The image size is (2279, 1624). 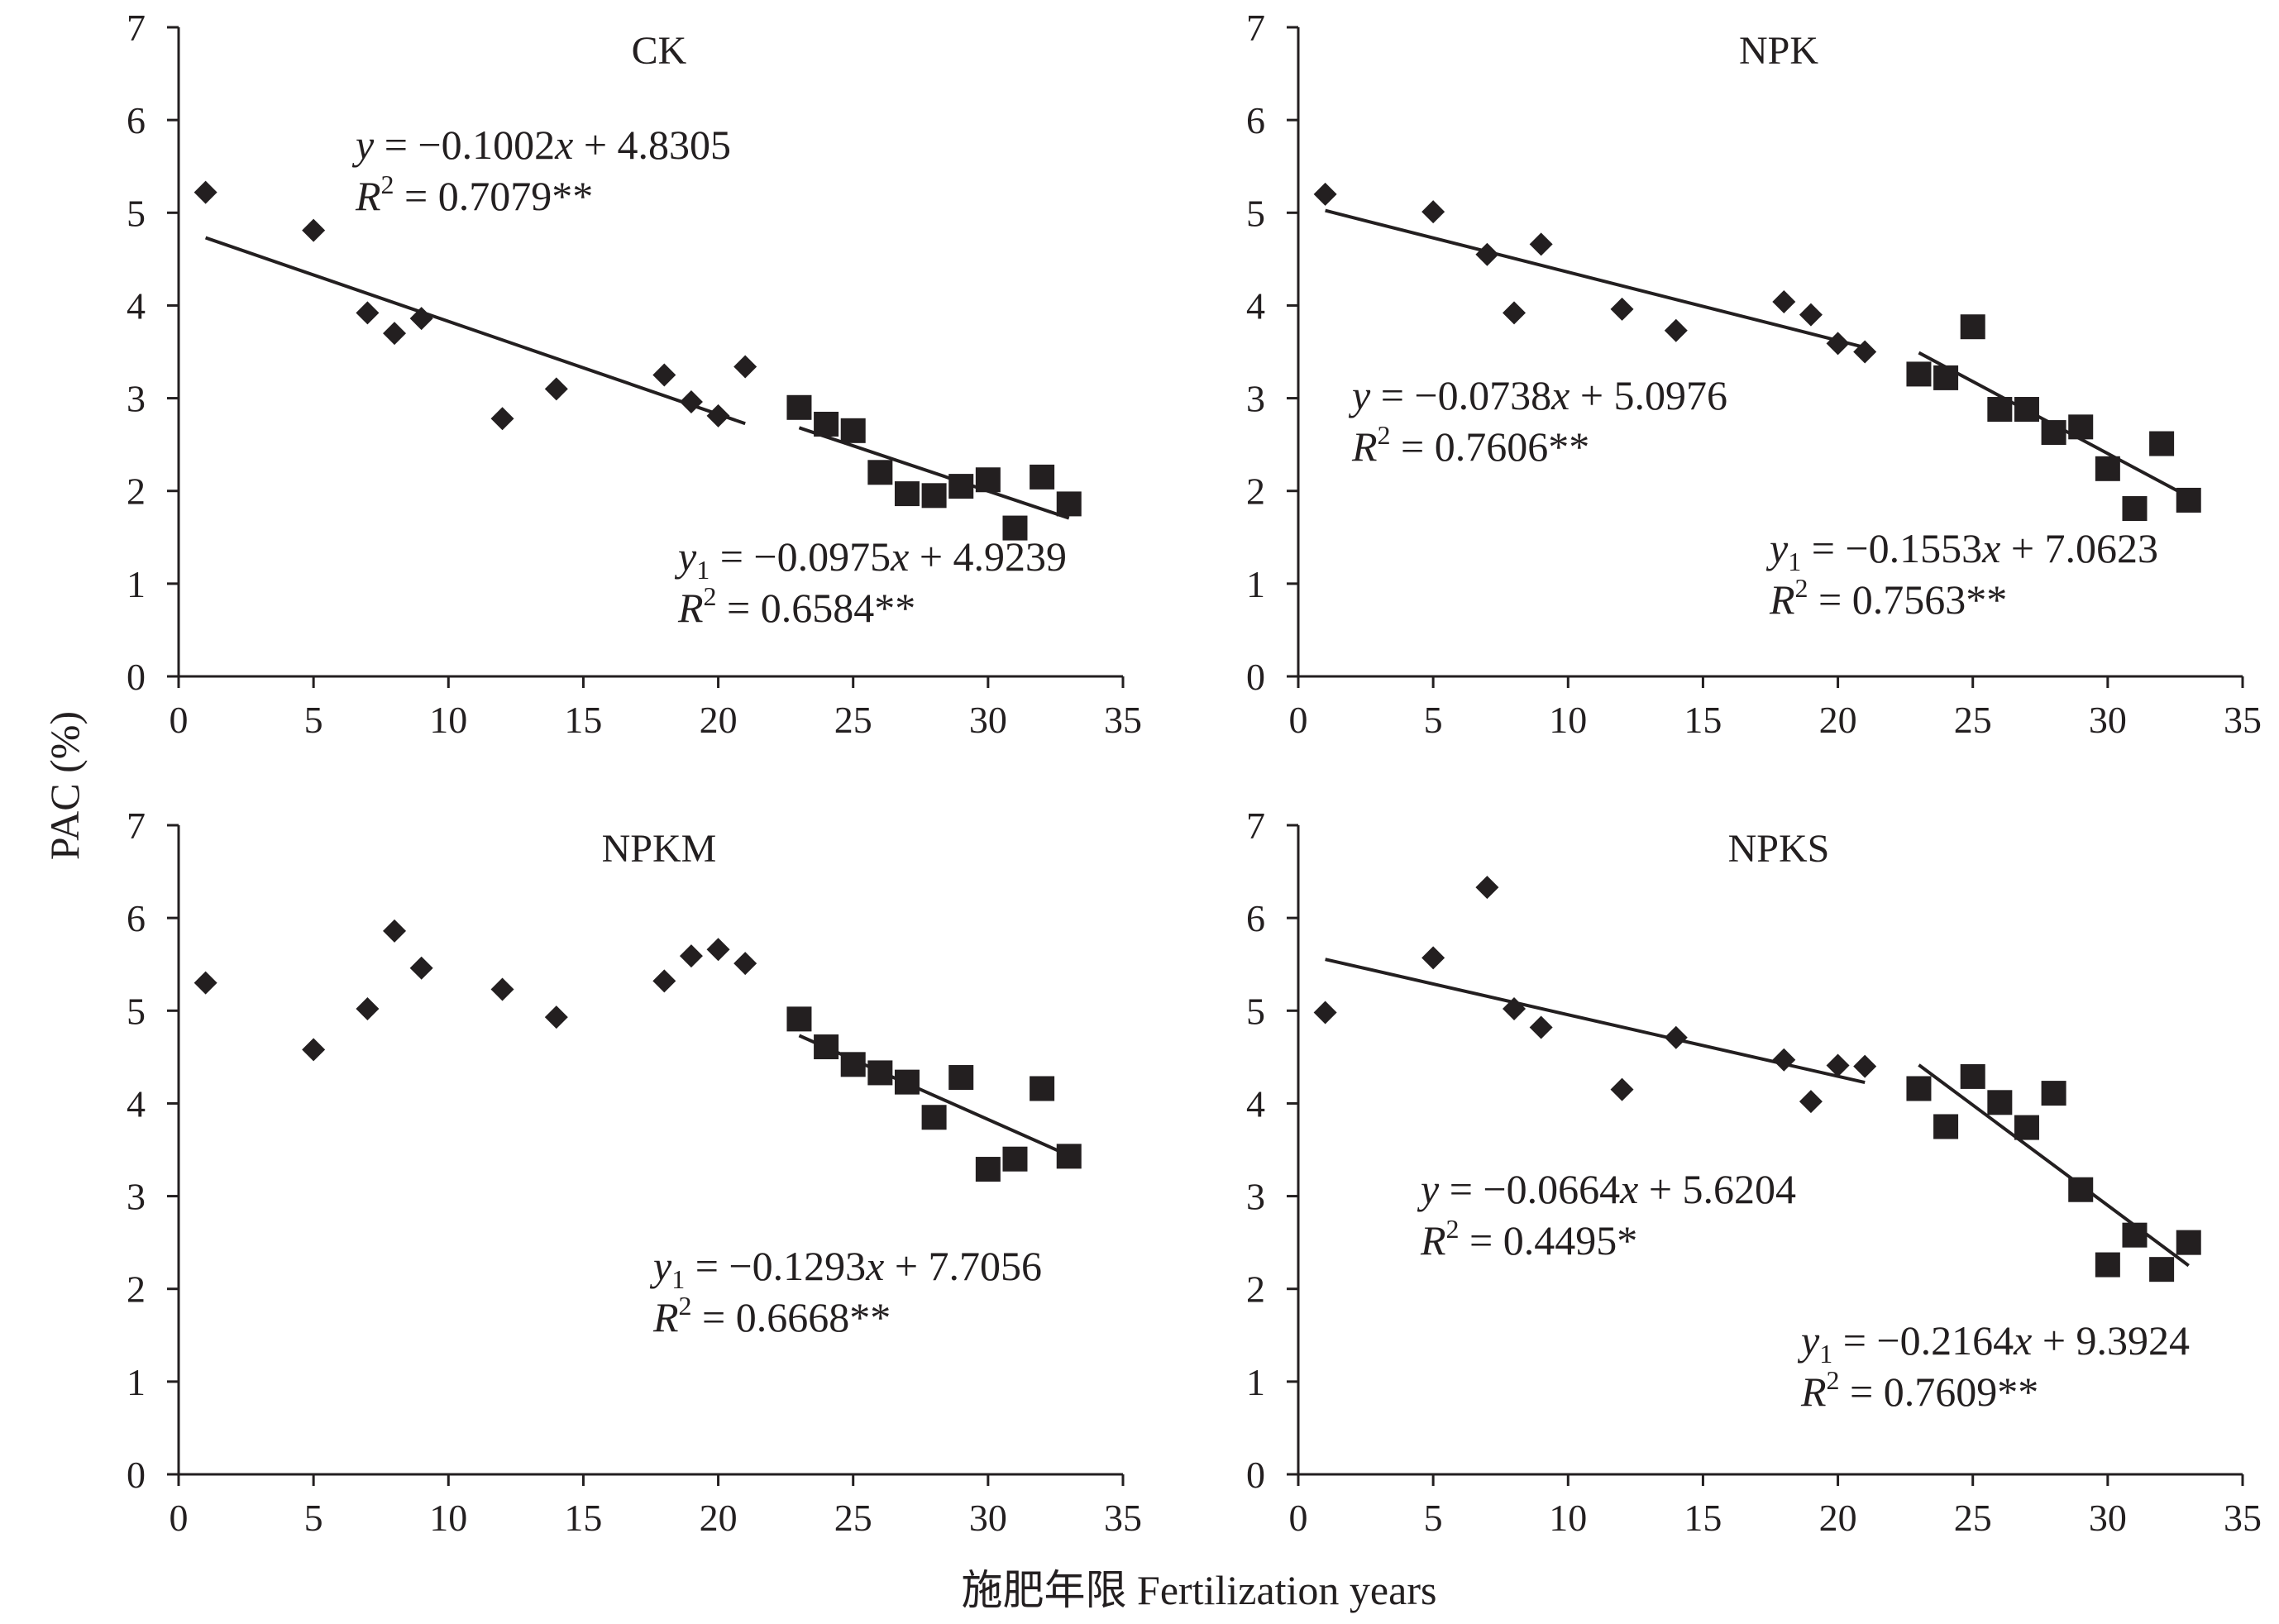 I want to click on y-tick-label: 5, so click(x=1255, y=213).